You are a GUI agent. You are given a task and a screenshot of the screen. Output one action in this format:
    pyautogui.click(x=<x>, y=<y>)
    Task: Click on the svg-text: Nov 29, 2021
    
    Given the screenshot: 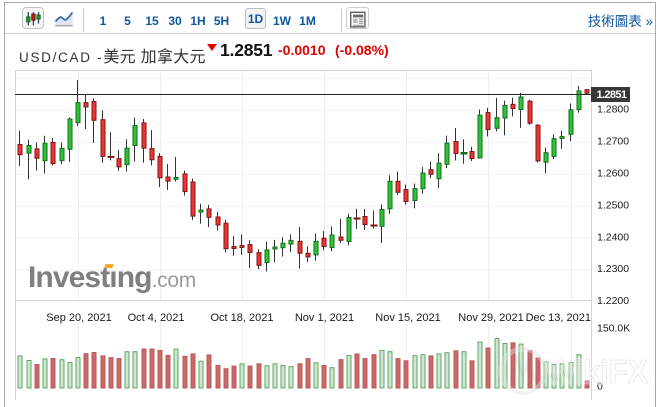 What is the action you would take?
    pyautogui.click(x=490, y=318)
    